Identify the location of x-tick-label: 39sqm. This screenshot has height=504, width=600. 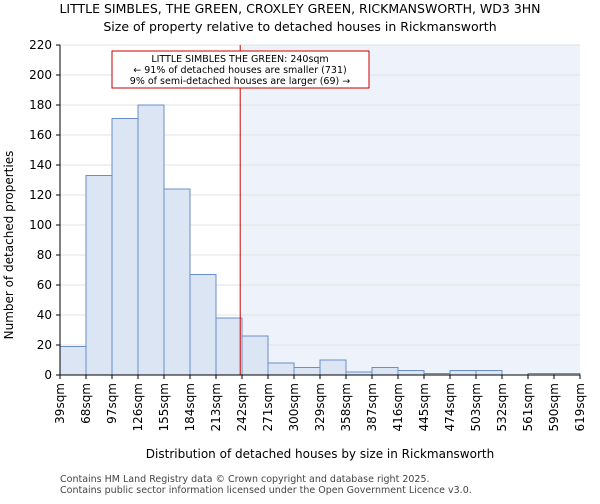
(60, 403).